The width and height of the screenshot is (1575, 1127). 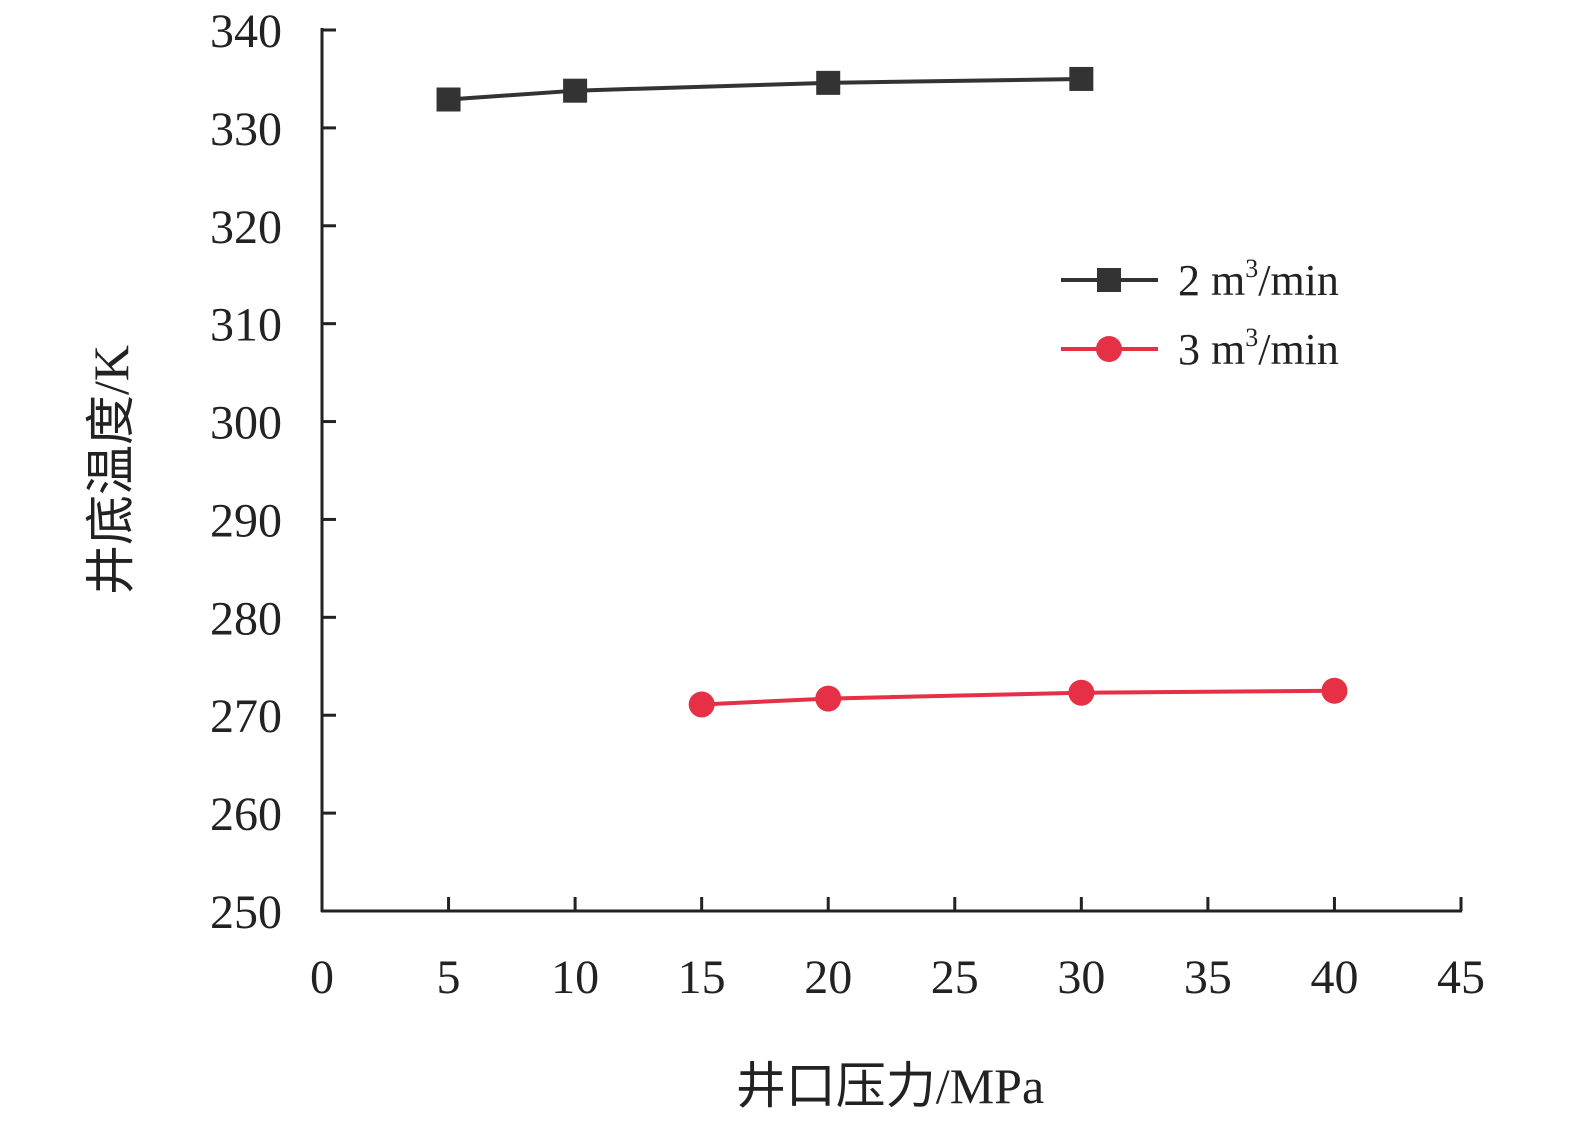 What do you see at coordinates (246, 716) in the screenshot?
I see `y-tick-label: 270` at bounding box center [246, 716].